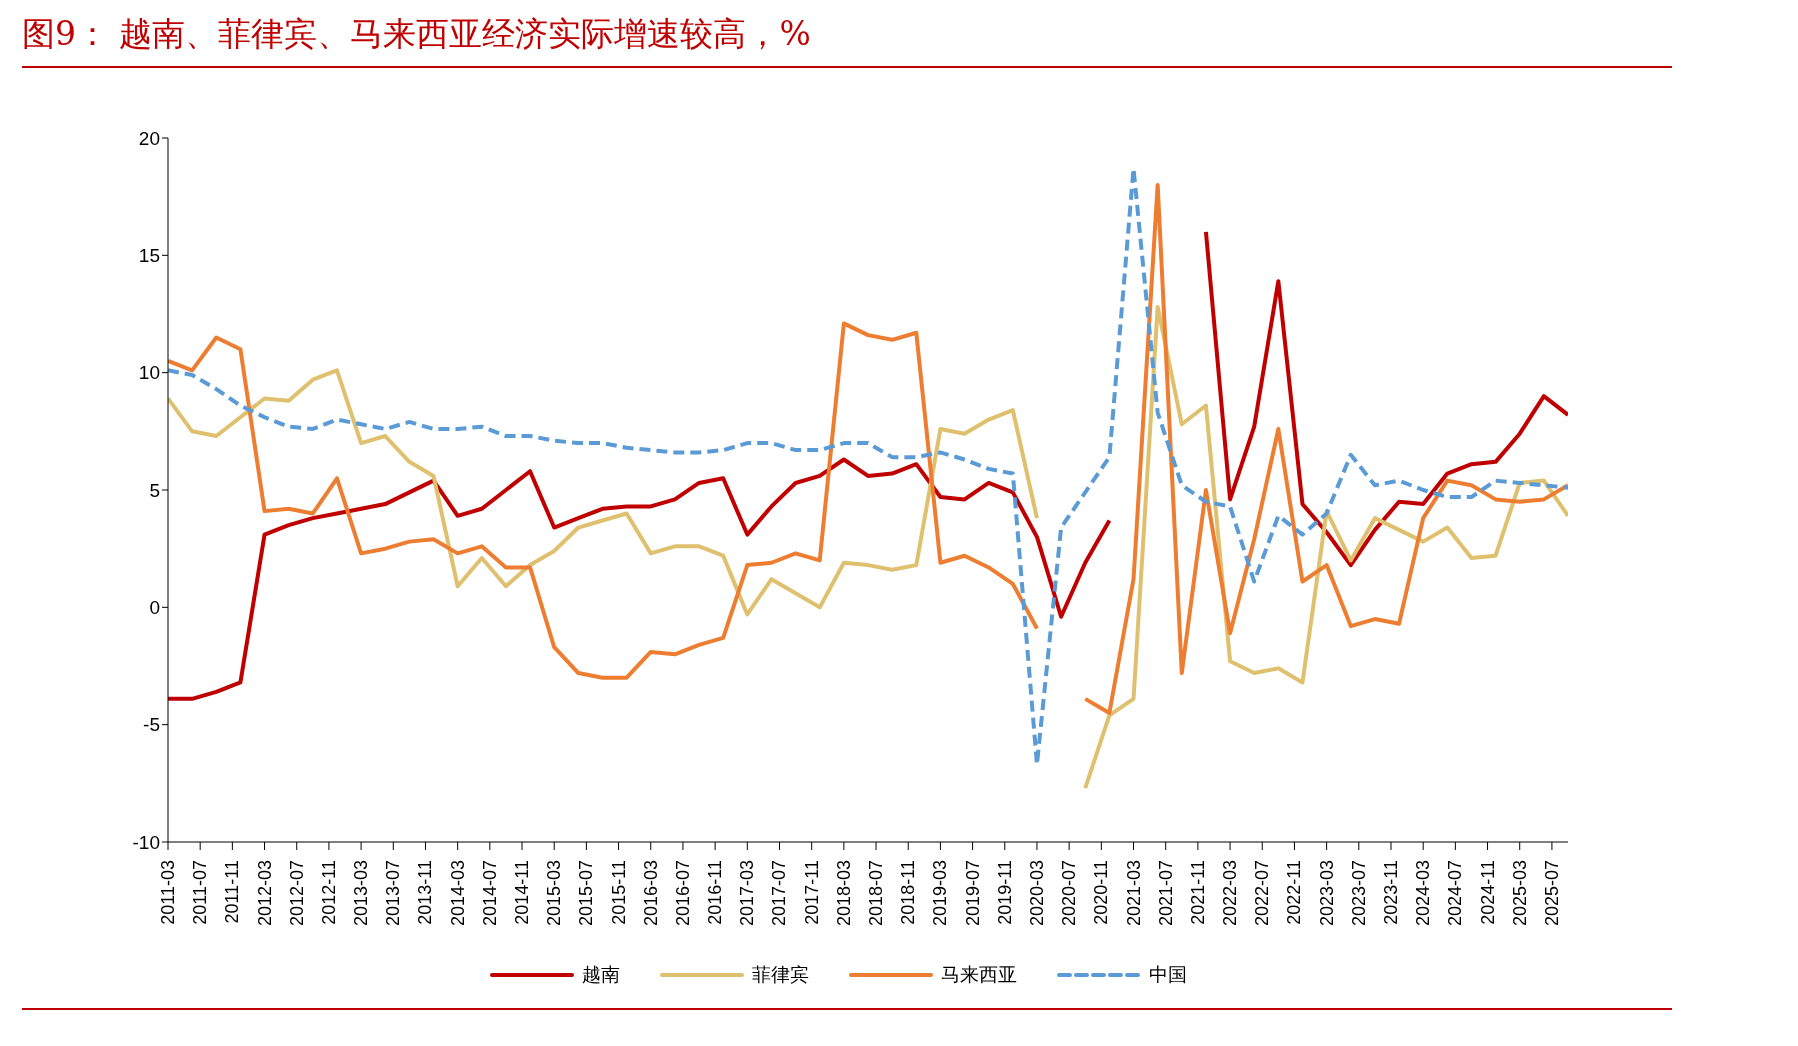 This screenshot has width=1798, height=1046. Describe the element at coordinates (1326, 893) in the screenshot. I see `x-tick-label: 2023-03` at that location.